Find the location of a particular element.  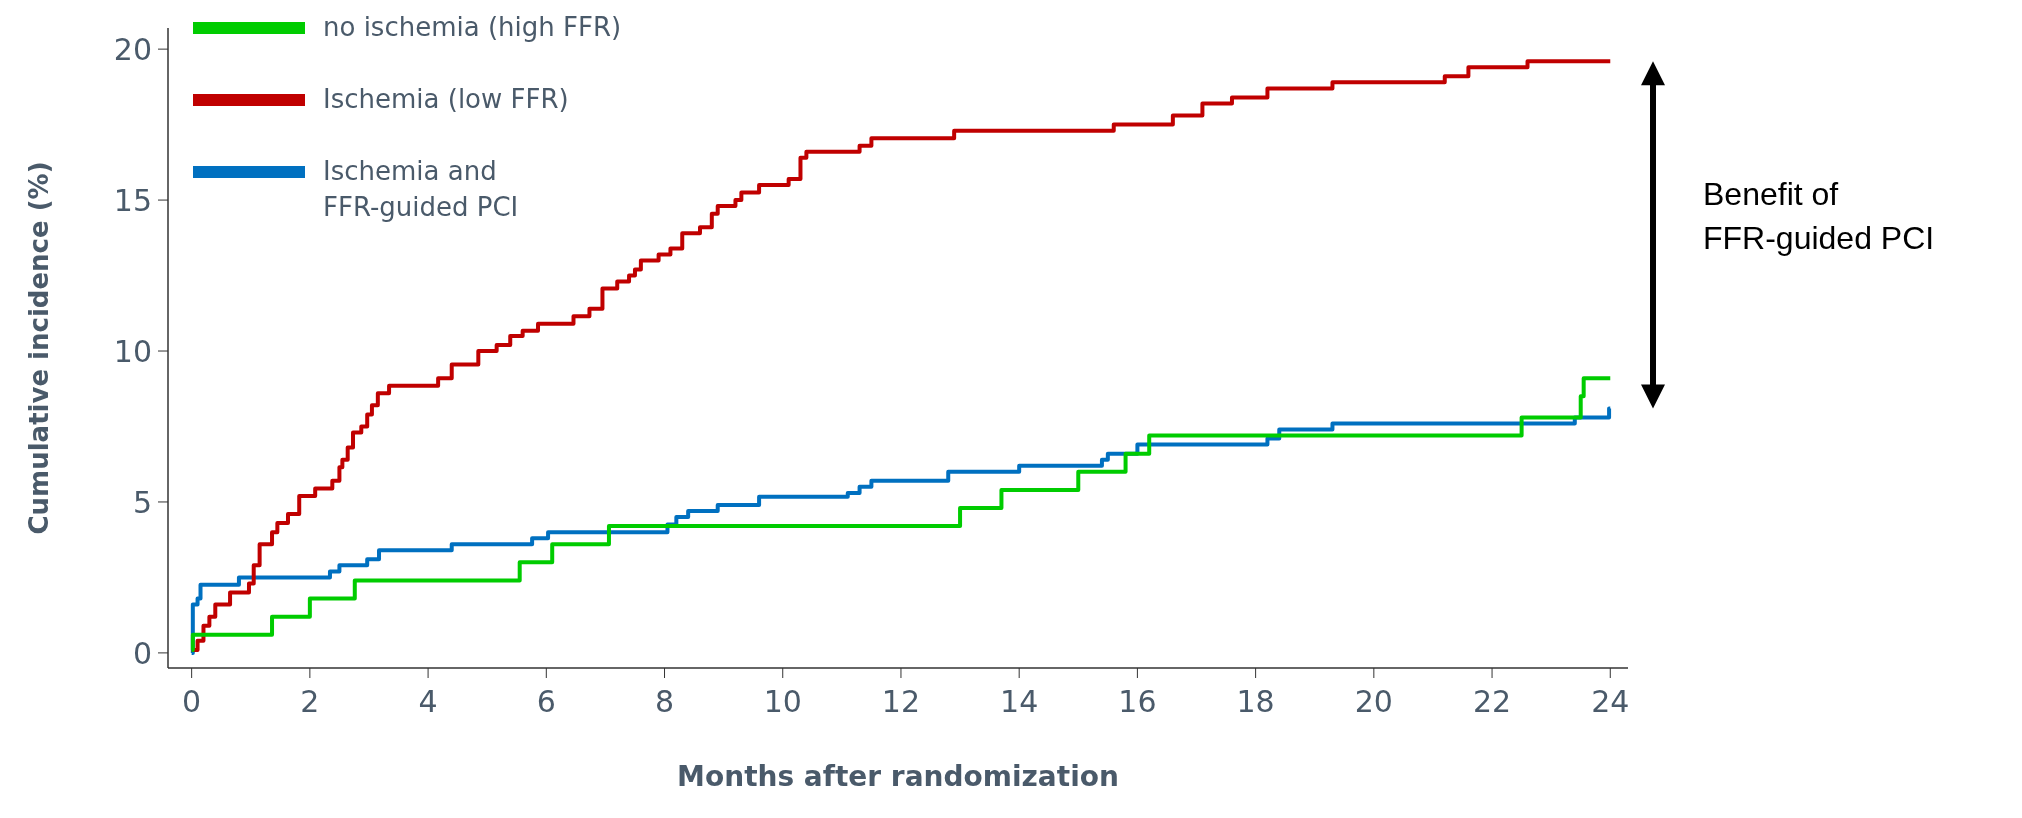

y-axis-title: Cumulative incidence (%) is located at coordinates (39, 348).